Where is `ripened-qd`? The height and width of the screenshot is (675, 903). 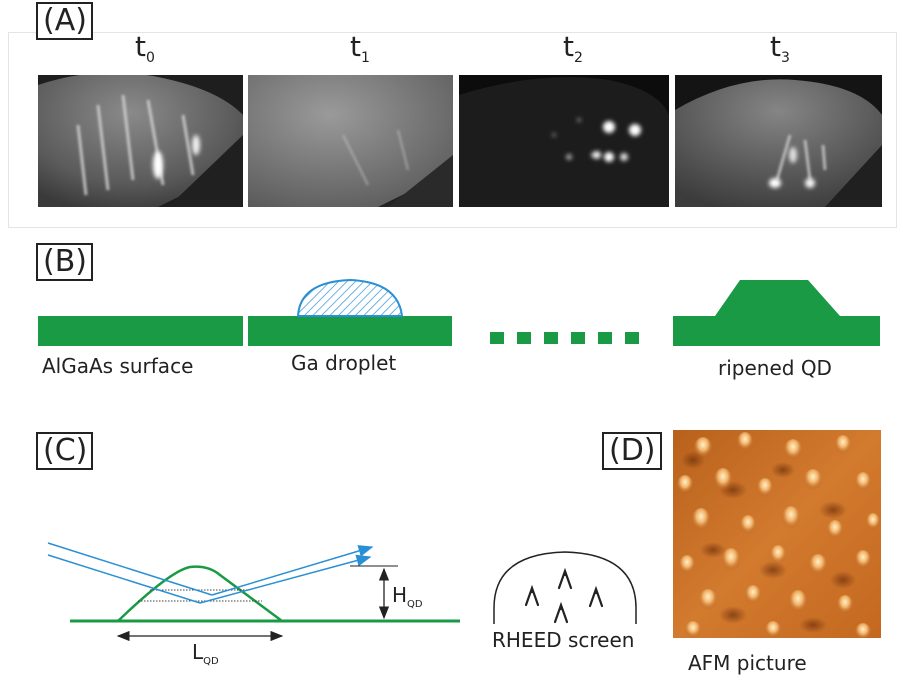 ripened-qd is located at coordinates (776, 313).